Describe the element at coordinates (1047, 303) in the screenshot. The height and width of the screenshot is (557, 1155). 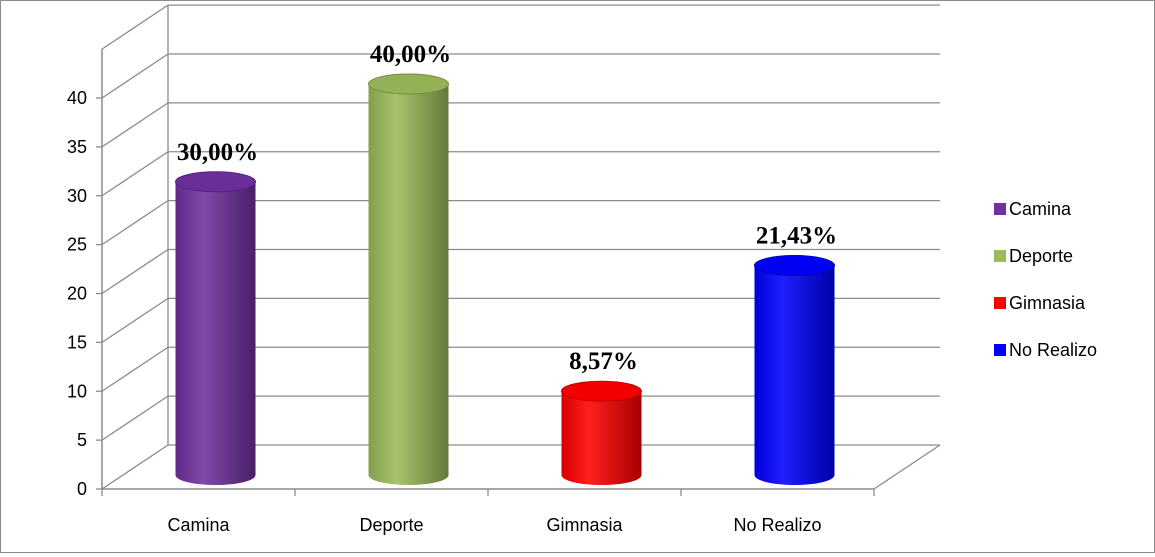
I see `legend-label: Gimnasia` at that location.